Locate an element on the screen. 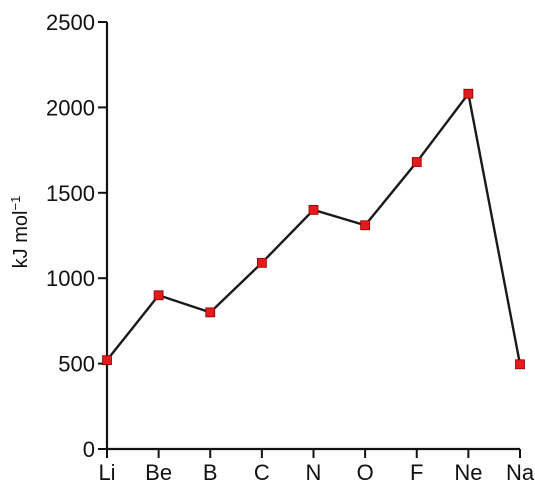  x-axis-ticks: Li Be B C N O F Ne Na is located at coordinates (316, 466).